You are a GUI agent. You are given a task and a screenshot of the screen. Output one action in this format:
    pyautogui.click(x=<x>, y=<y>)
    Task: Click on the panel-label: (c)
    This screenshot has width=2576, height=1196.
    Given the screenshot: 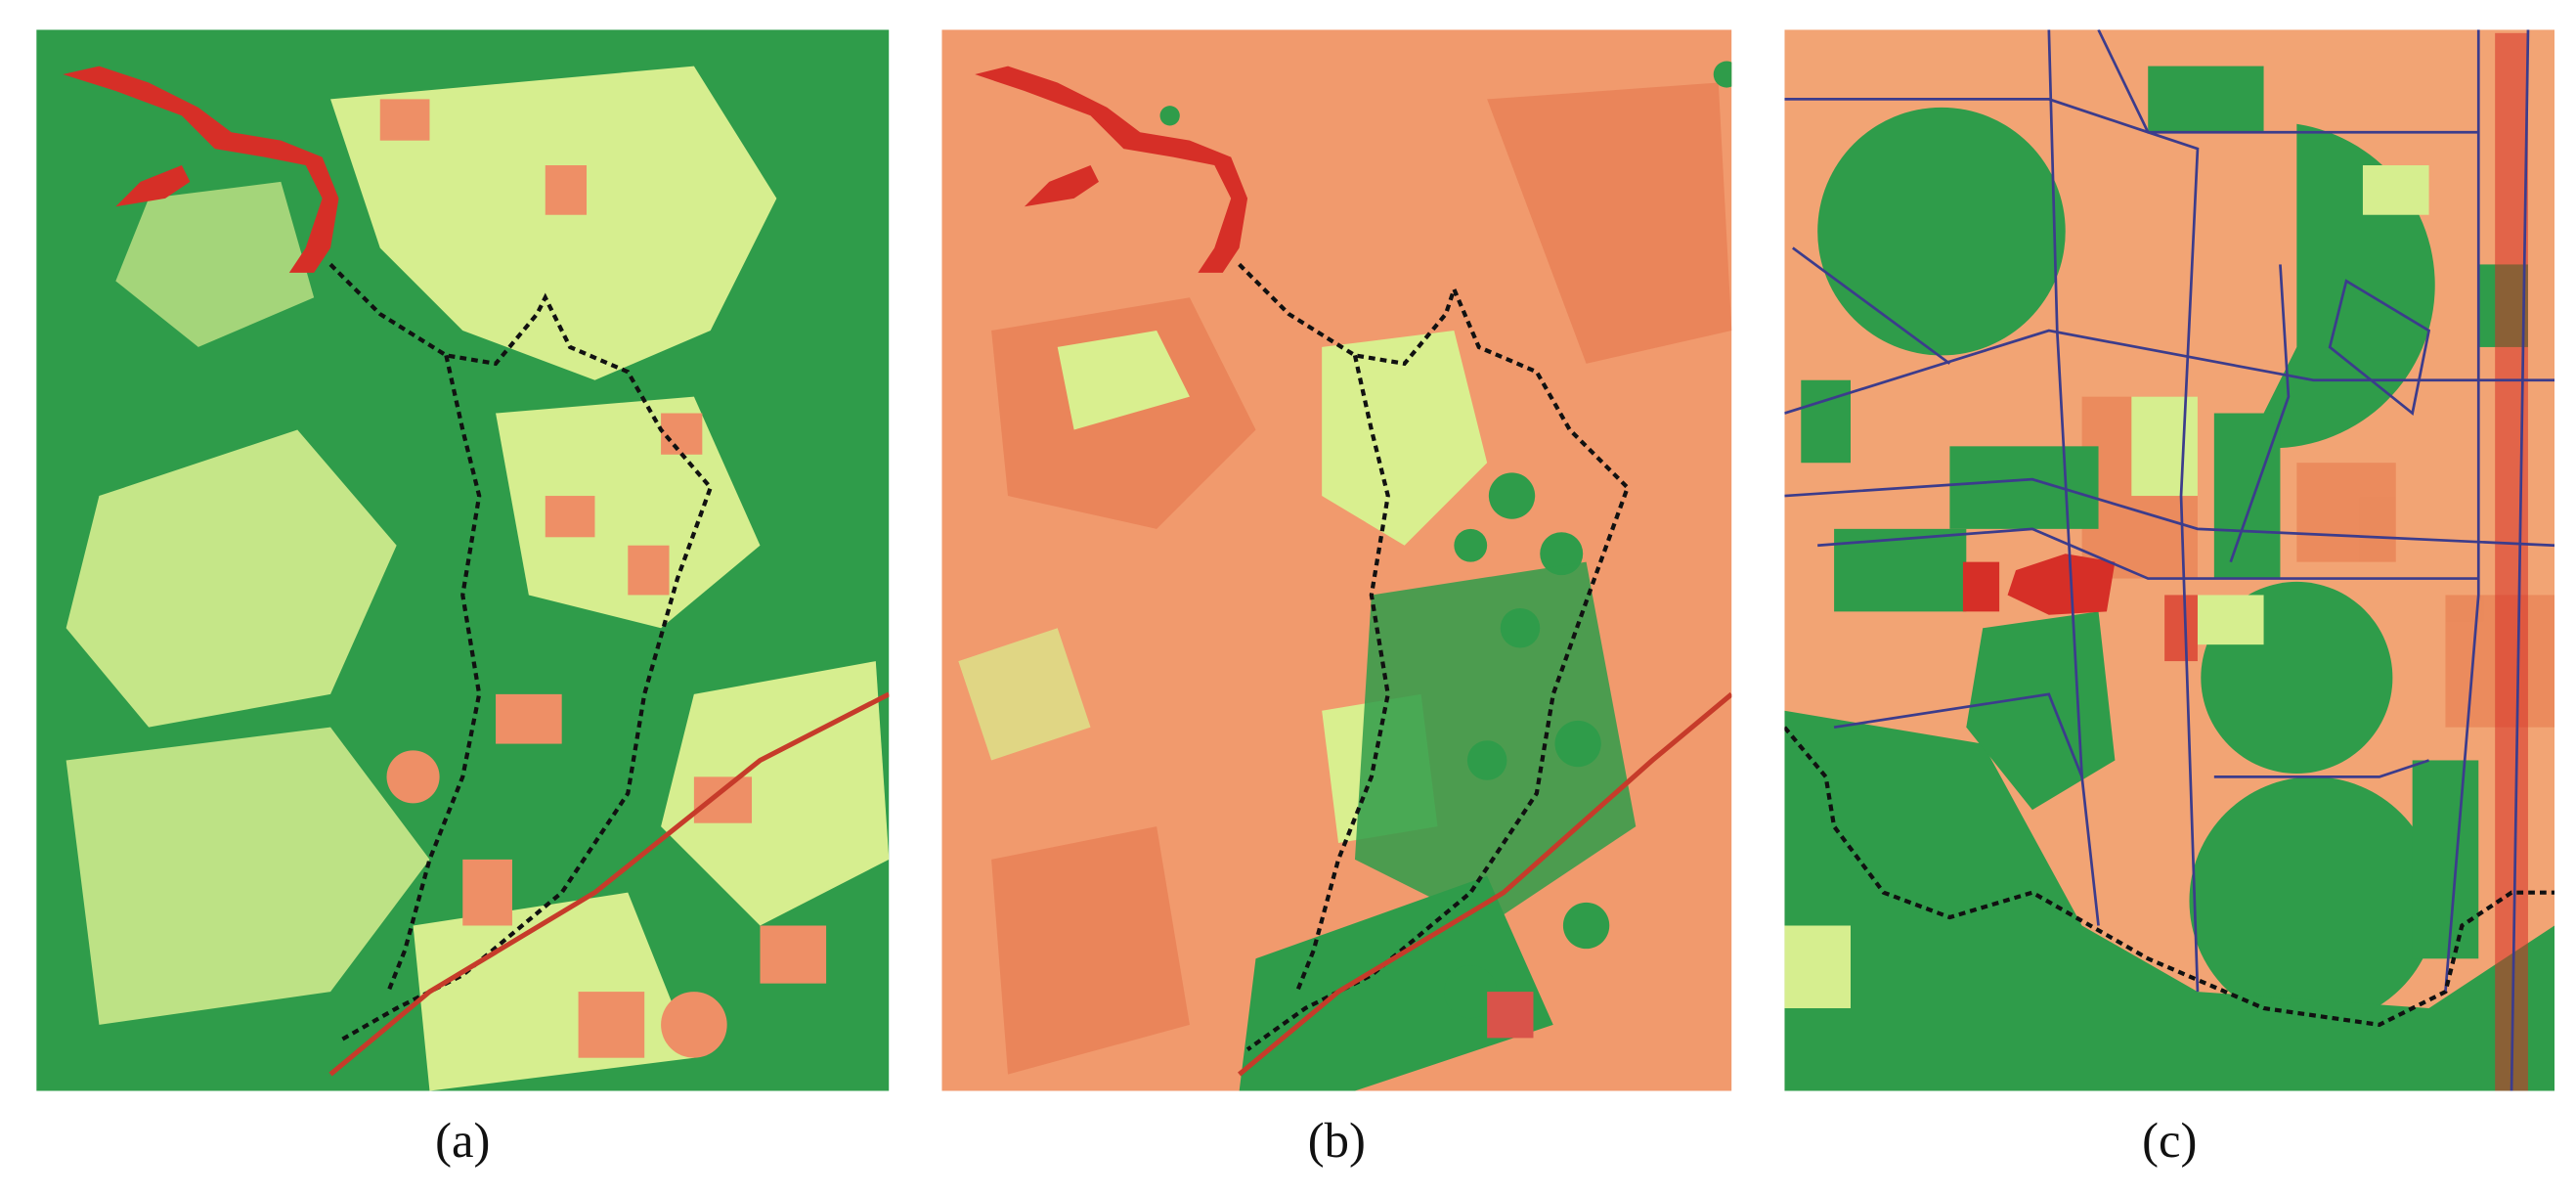 What is the action you would take?
    pyautogui.click(x=2169, y=1140)
    